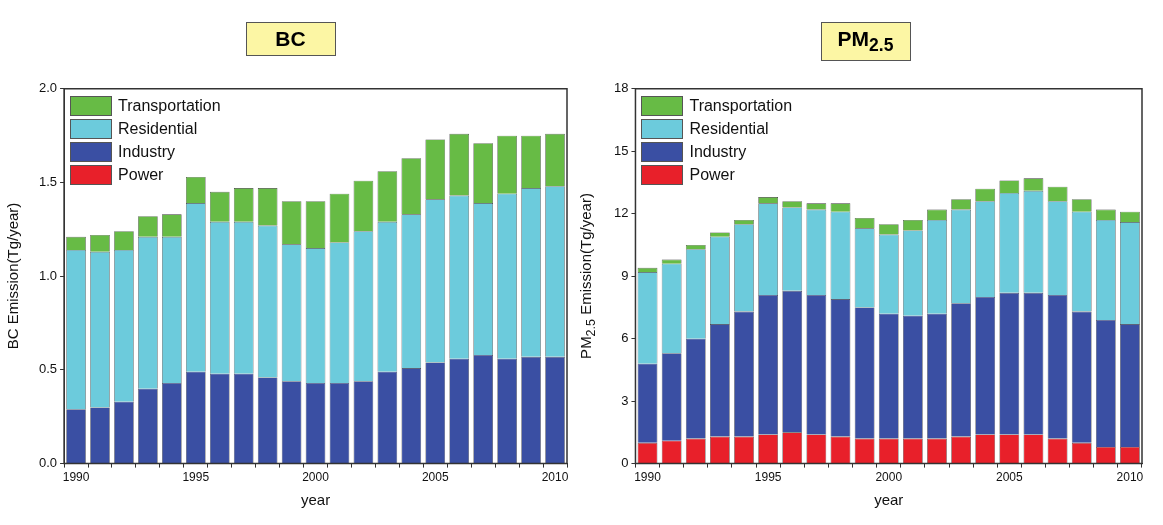 The height and width of the screenshot is (525, 1163). Describe the element at coordinates (621, 150) in the screenshot. I see `y-tick-label: 15` at that location.